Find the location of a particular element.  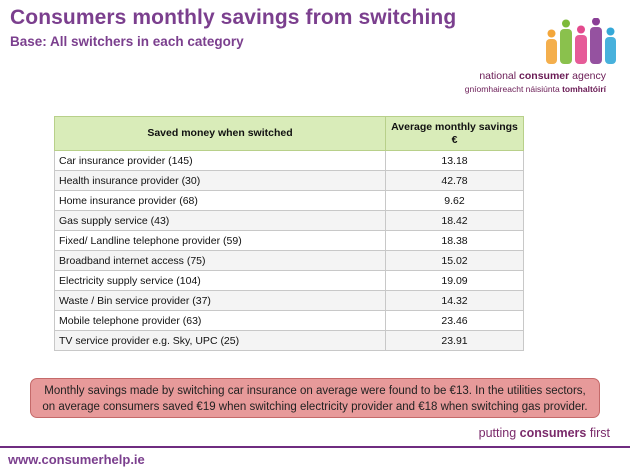

row-label: Car insurance provider (145) is located at coordinates (220, 160).